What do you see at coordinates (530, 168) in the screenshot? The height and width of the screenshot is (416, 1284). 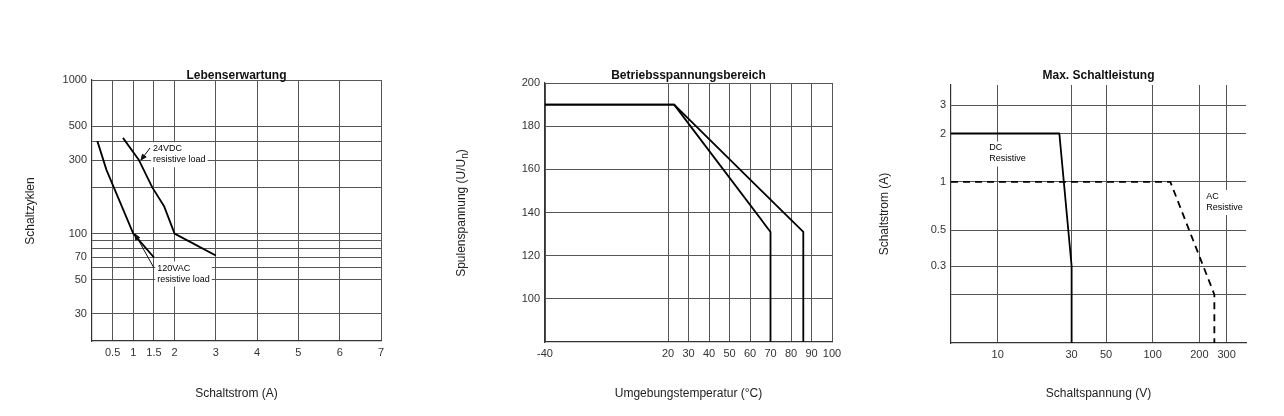 I see `y-tick-label: 160` at bounding box center [530, 168].